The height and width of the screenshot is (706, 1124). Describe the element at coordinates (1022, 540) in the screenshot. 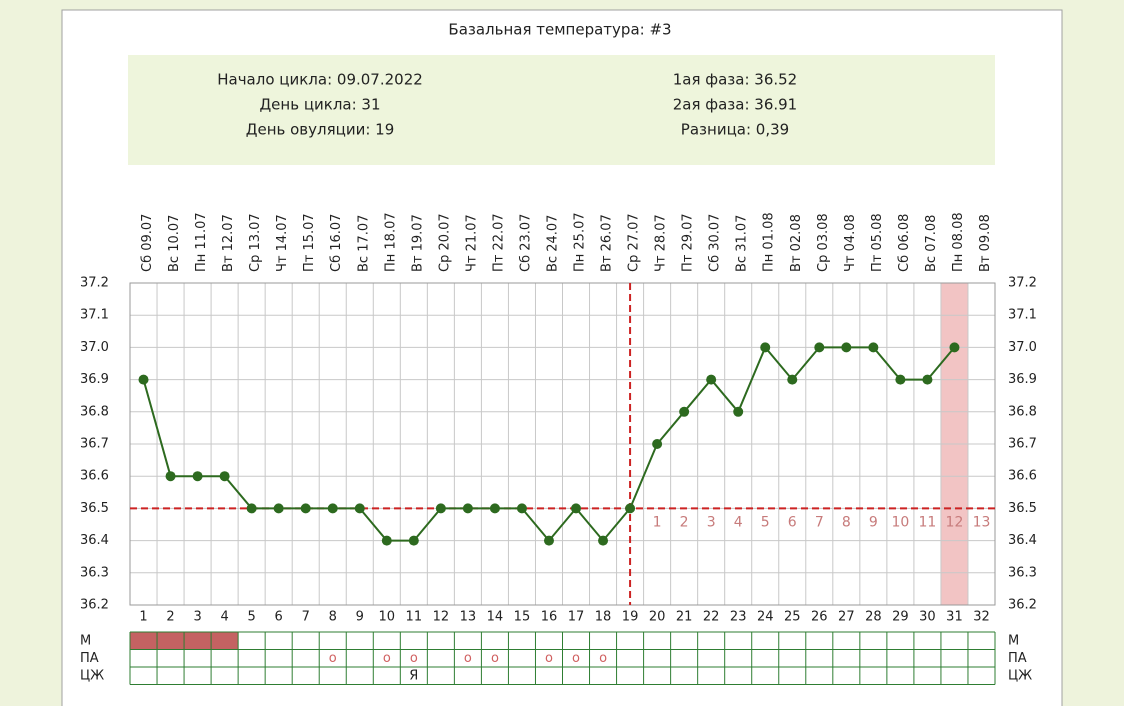

I see `y-tick-label-right: 36.4` at that location.